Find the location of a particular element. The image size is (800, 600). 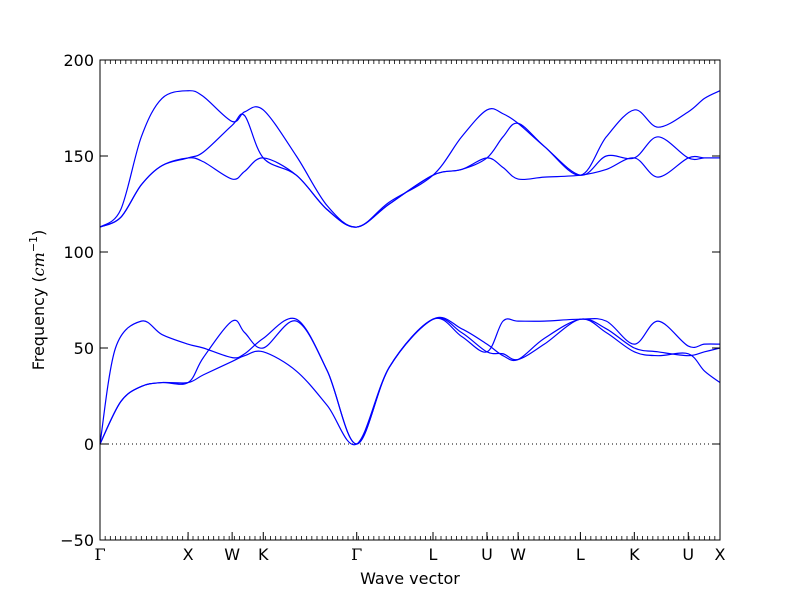

y-tick-label: 0 is located at coordinates (89, 444).